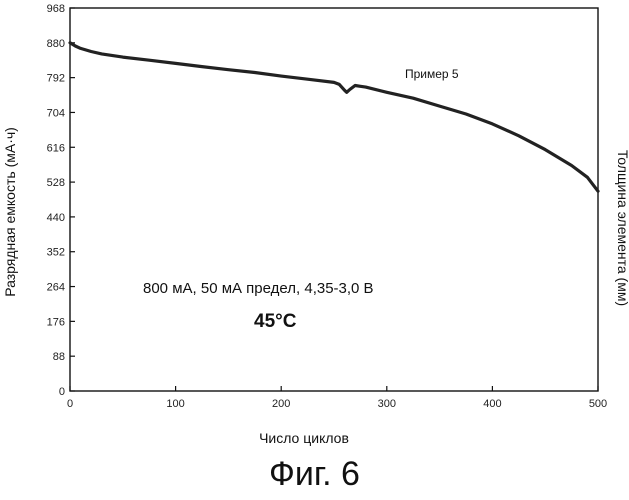 This screenshot has height=500, width=629. What do you see at coordinates (56, 44) in the screenshot?
I see `y-tick-label: 880` at bounding box center [56, 44].